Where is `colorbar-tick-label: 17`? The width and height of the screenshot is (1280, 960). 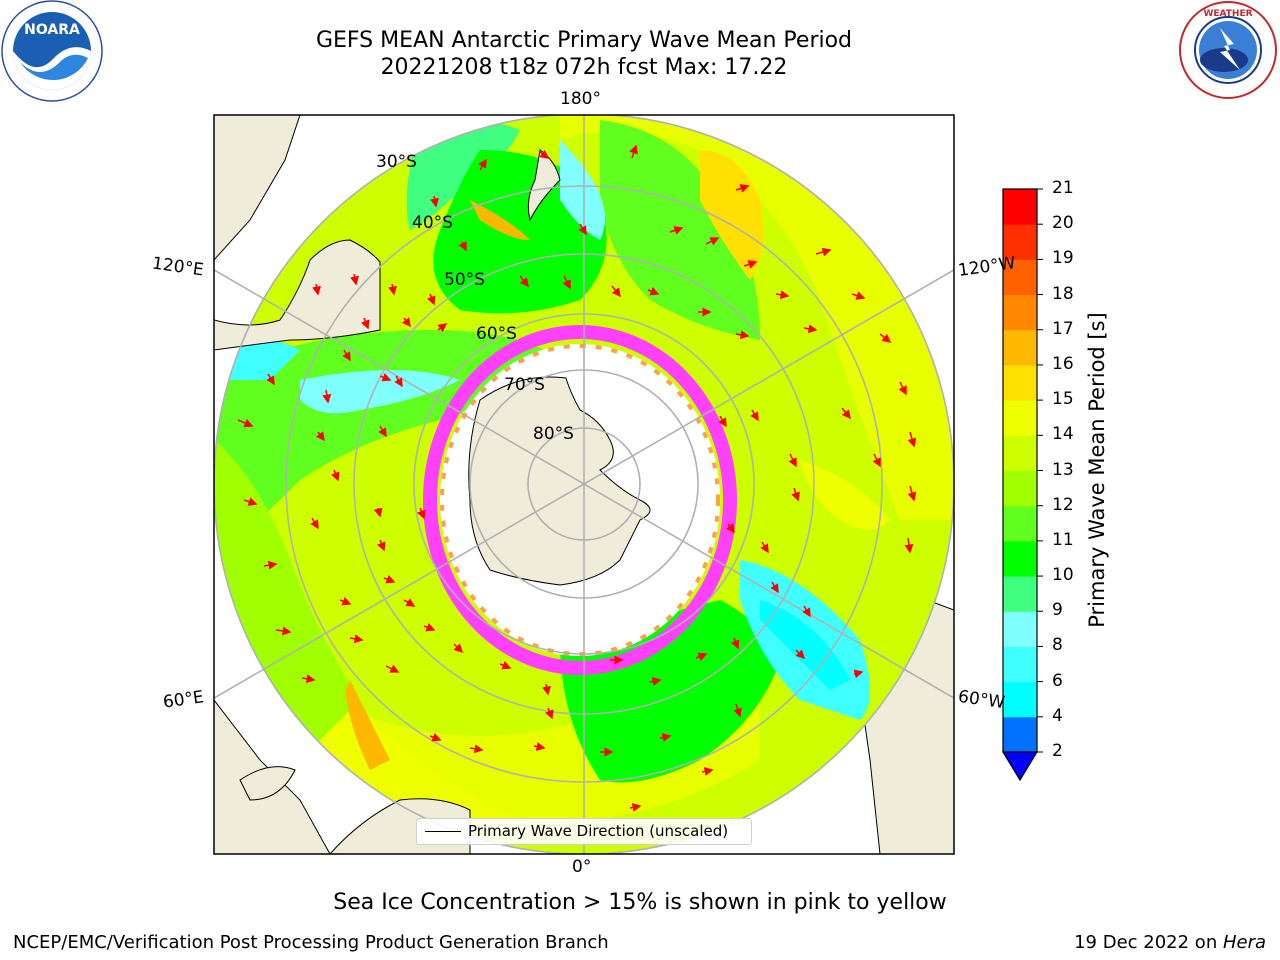 colorbar-tick-label: 17 is located at coordinates (1063, 328).